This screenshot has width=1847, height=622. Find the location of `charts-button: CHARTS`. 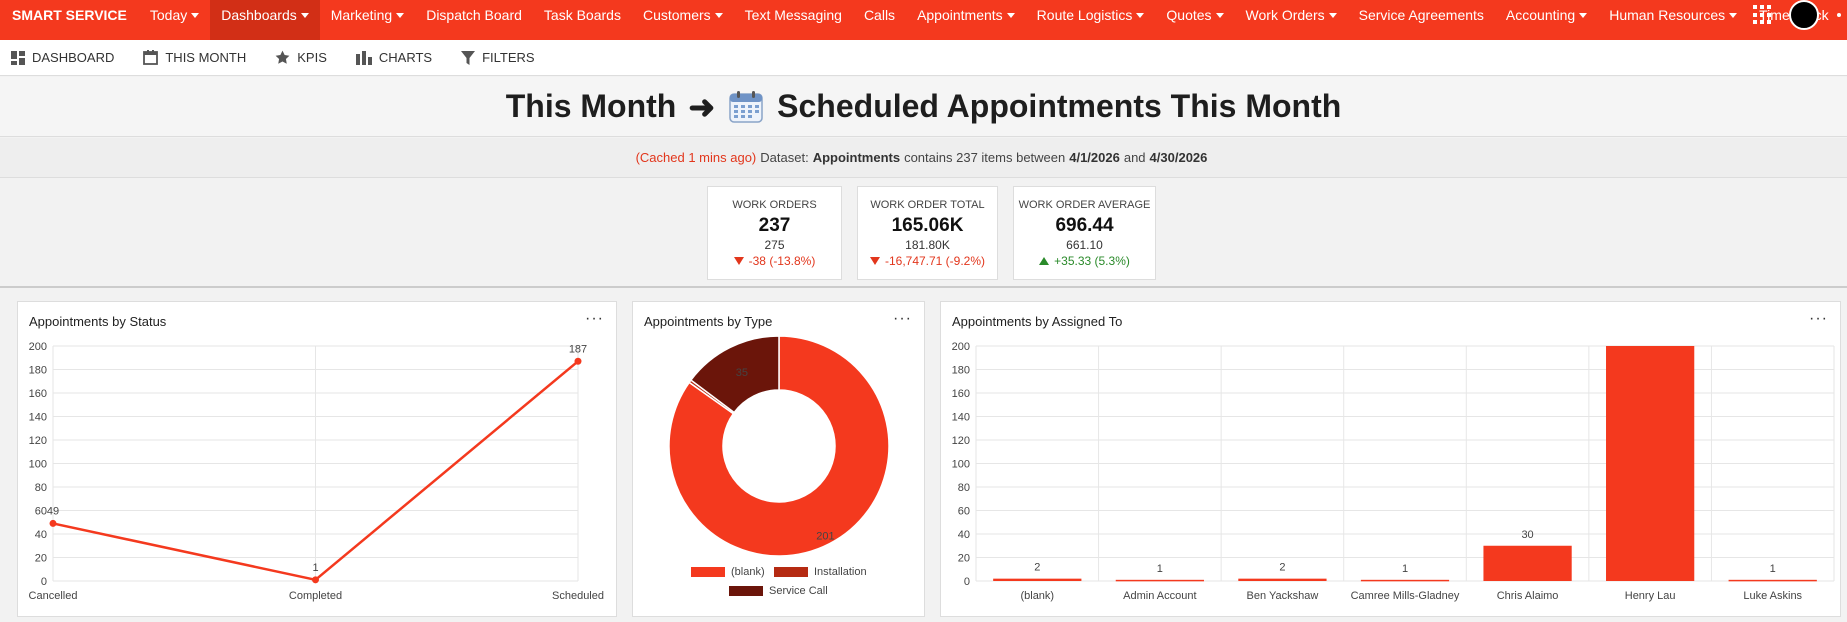

charts-button: CHARTS is located at coordinates (394, 57).